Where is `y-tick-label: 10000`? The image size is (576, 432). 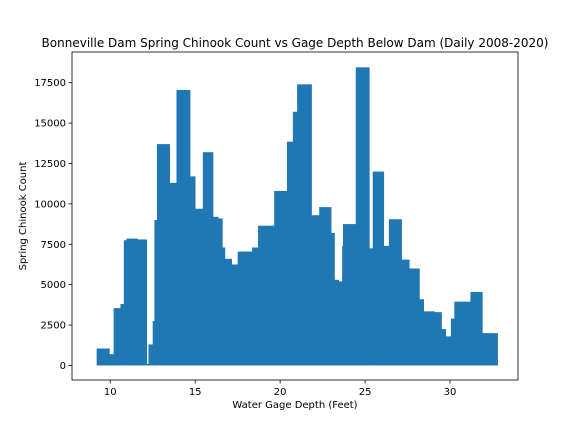
y-tick-label: 10000 is located at coordinates (50, 204).